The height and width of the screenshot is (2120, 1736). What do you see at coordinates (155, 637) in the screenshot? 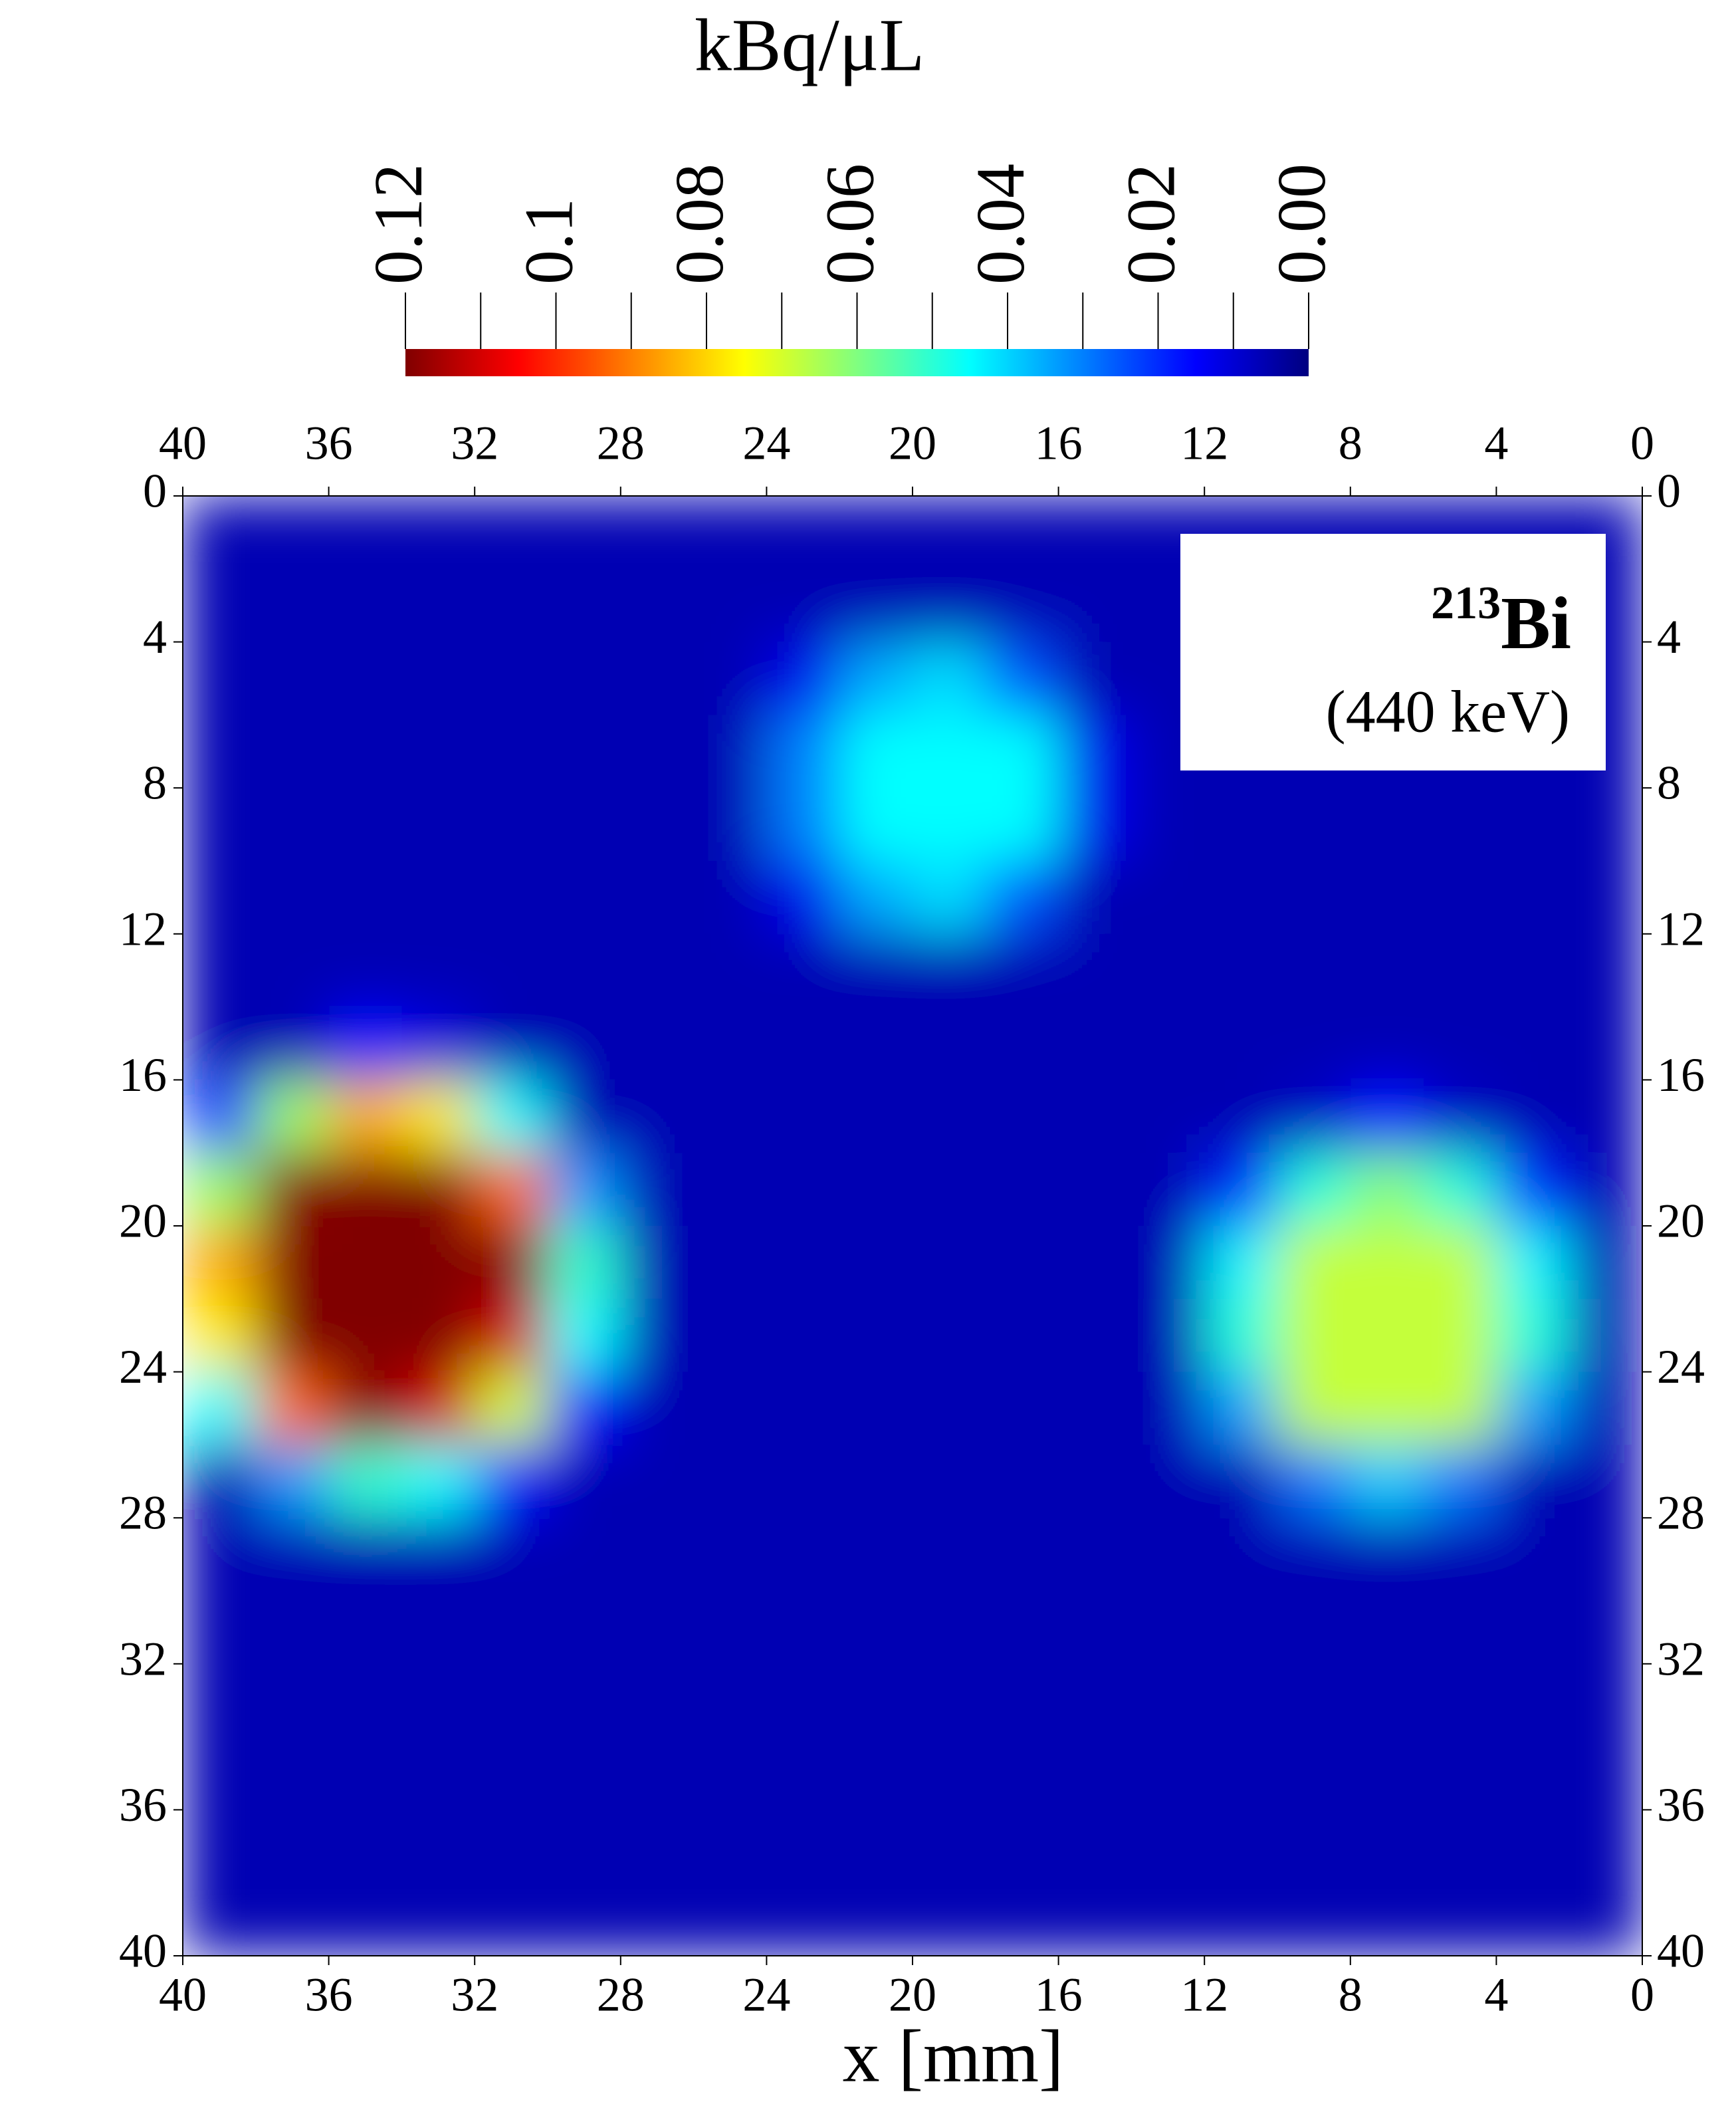
I see `y-tick-label-left: 4` at bounding box center [155, 637].